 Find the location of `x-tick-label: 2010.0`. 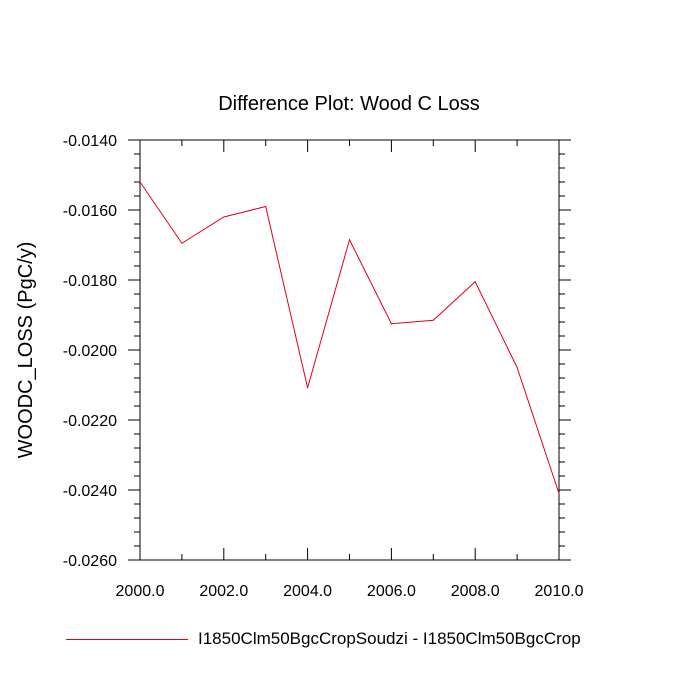

x-tick-label: 2010.0 is located at coordinates (559, 591).